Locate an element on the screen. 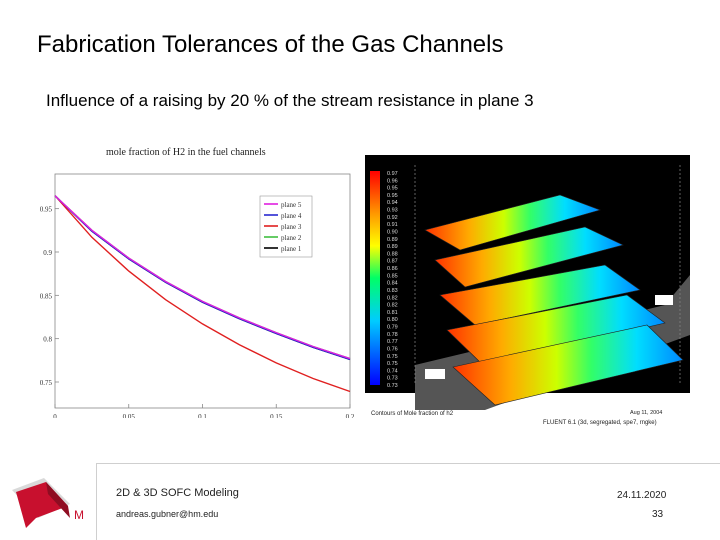 Image resolution: width=720 pixels, height=540 pixels. outlet-cutout is located at coordinates (664, 300).